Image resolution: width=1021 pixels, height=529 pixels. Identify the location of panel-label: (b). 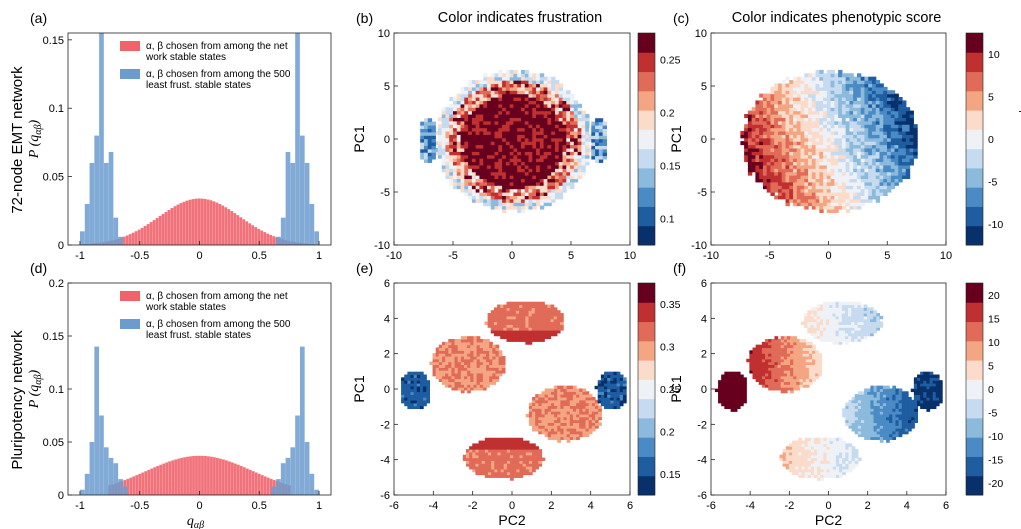
(364, 18).